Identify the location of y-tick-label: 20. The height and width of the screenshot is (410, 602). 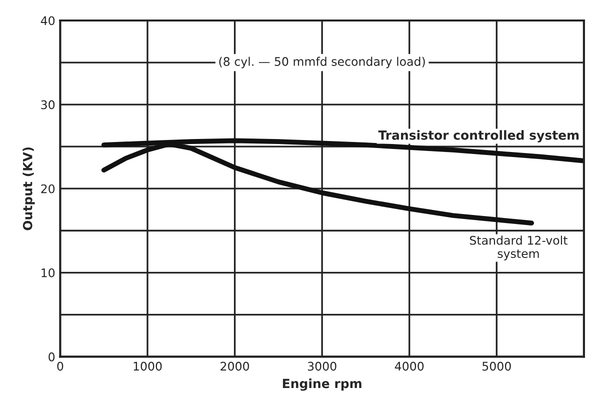
(48, 189).